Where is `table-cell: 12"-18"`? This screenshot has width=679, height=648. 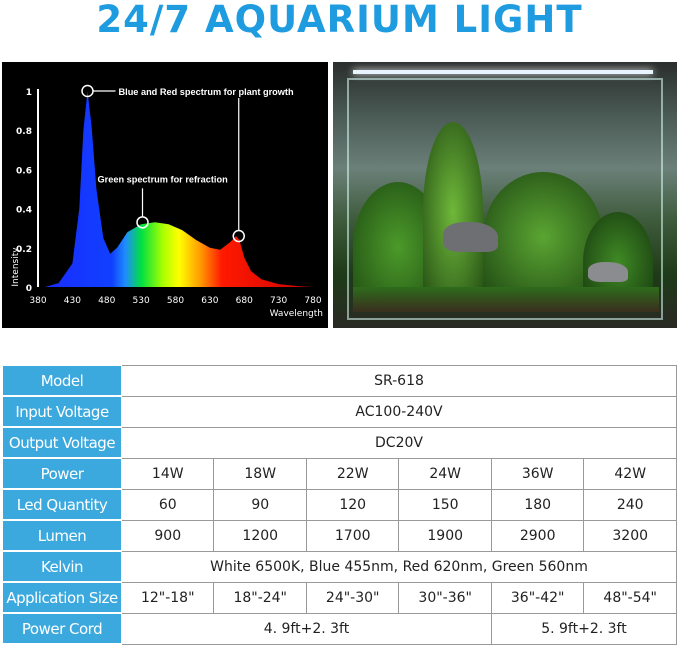 table-cell: 12"-18" is located at coordinates (167, 597).